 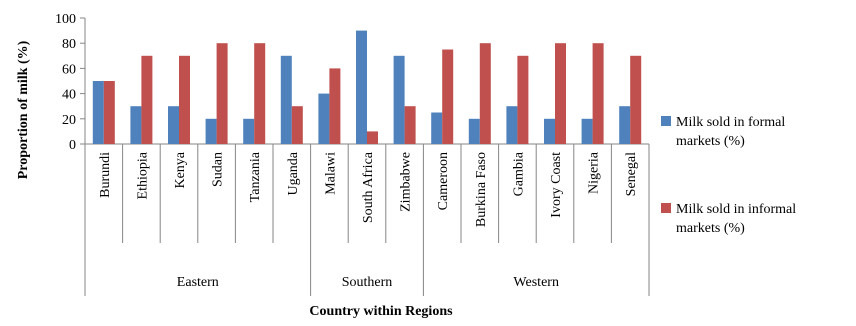 I want to click on y-tick-label: 60, so click(x=69, y=69).